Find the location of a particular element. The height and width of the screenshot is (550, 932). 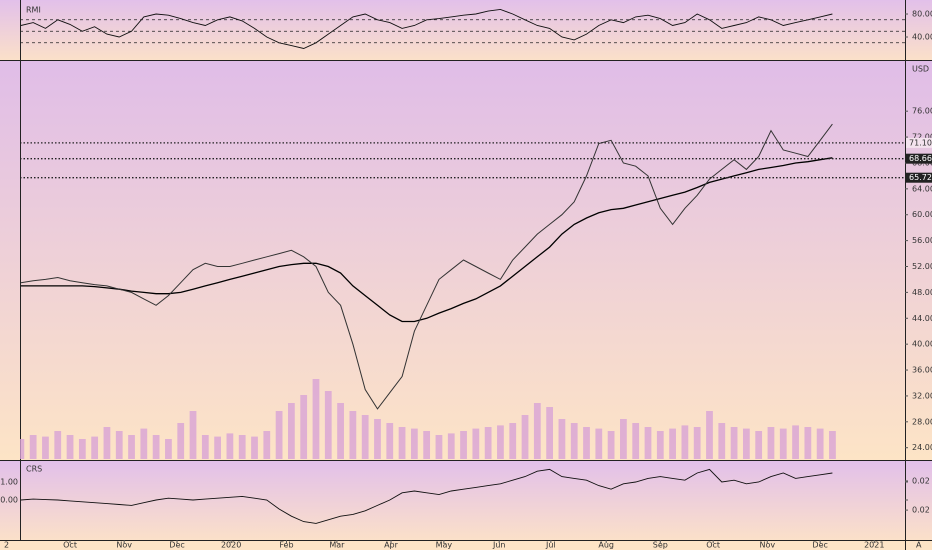

y-tick-label: 1.00 is located at coordinates (9, 481).